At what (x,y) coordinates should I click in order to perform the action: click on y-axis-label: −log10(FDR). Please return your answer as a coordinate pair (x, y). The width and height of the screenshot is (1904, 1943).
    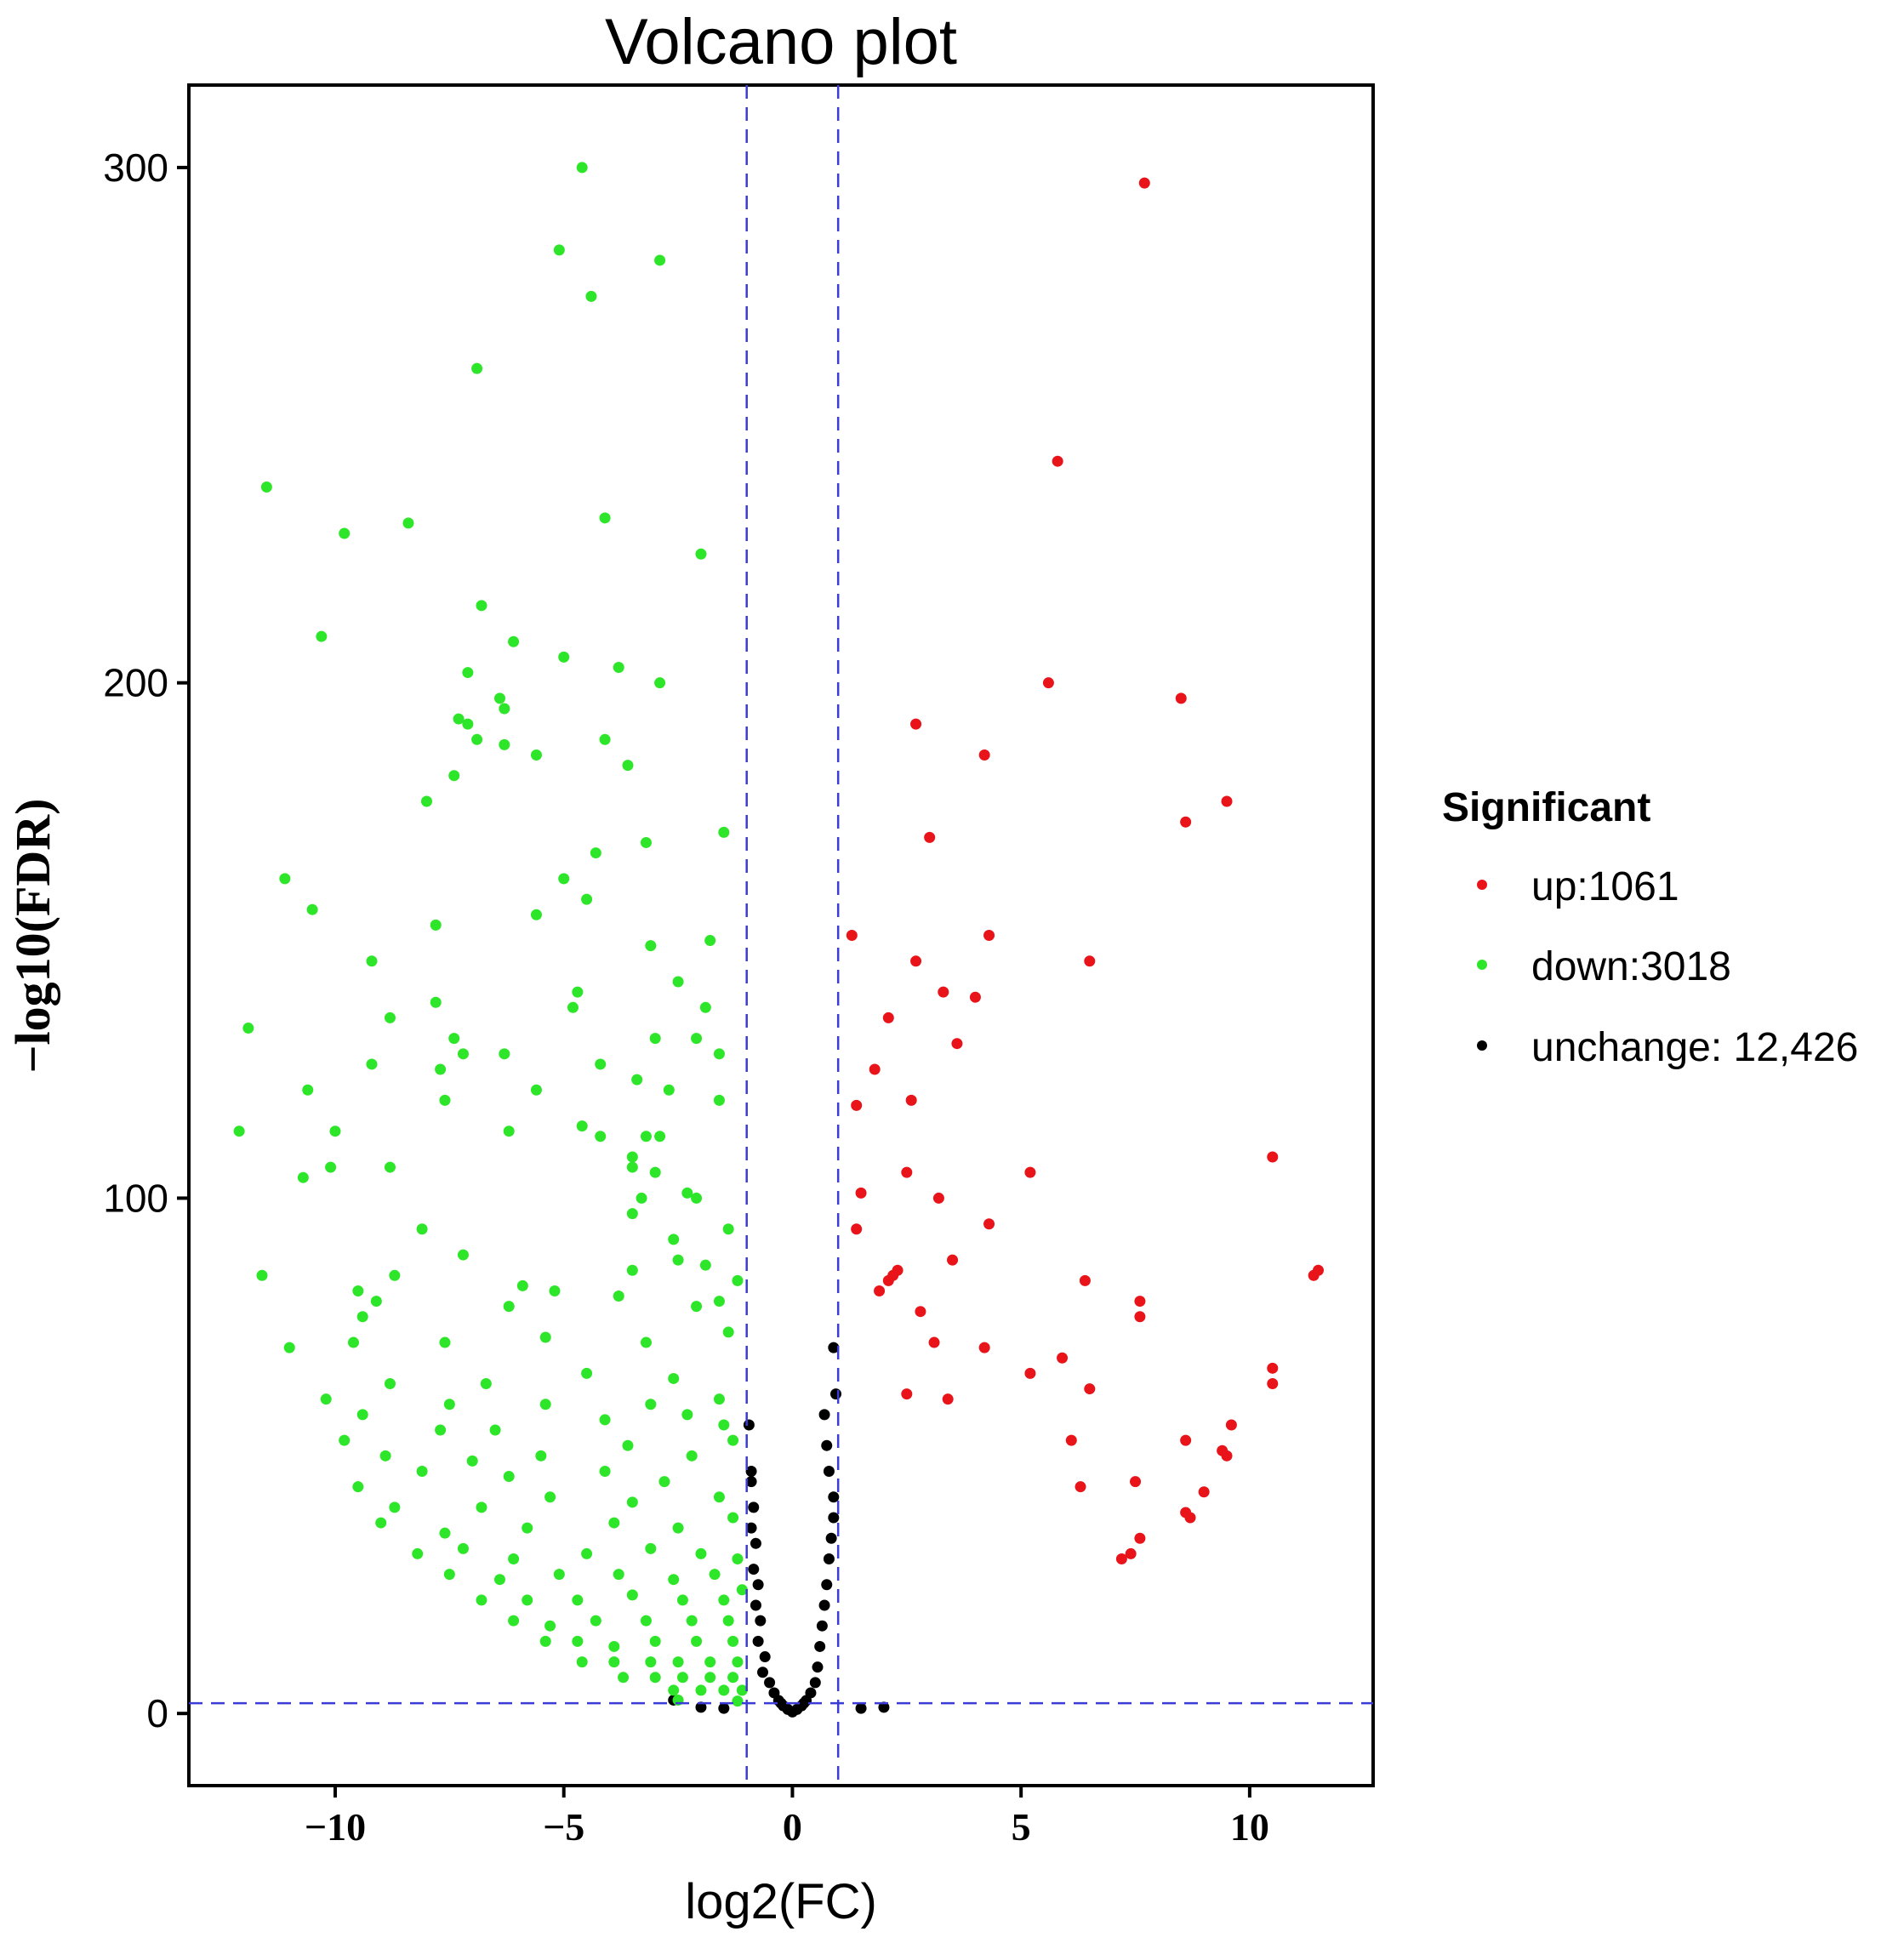
    Looking at the image, I should click on (33, 936).